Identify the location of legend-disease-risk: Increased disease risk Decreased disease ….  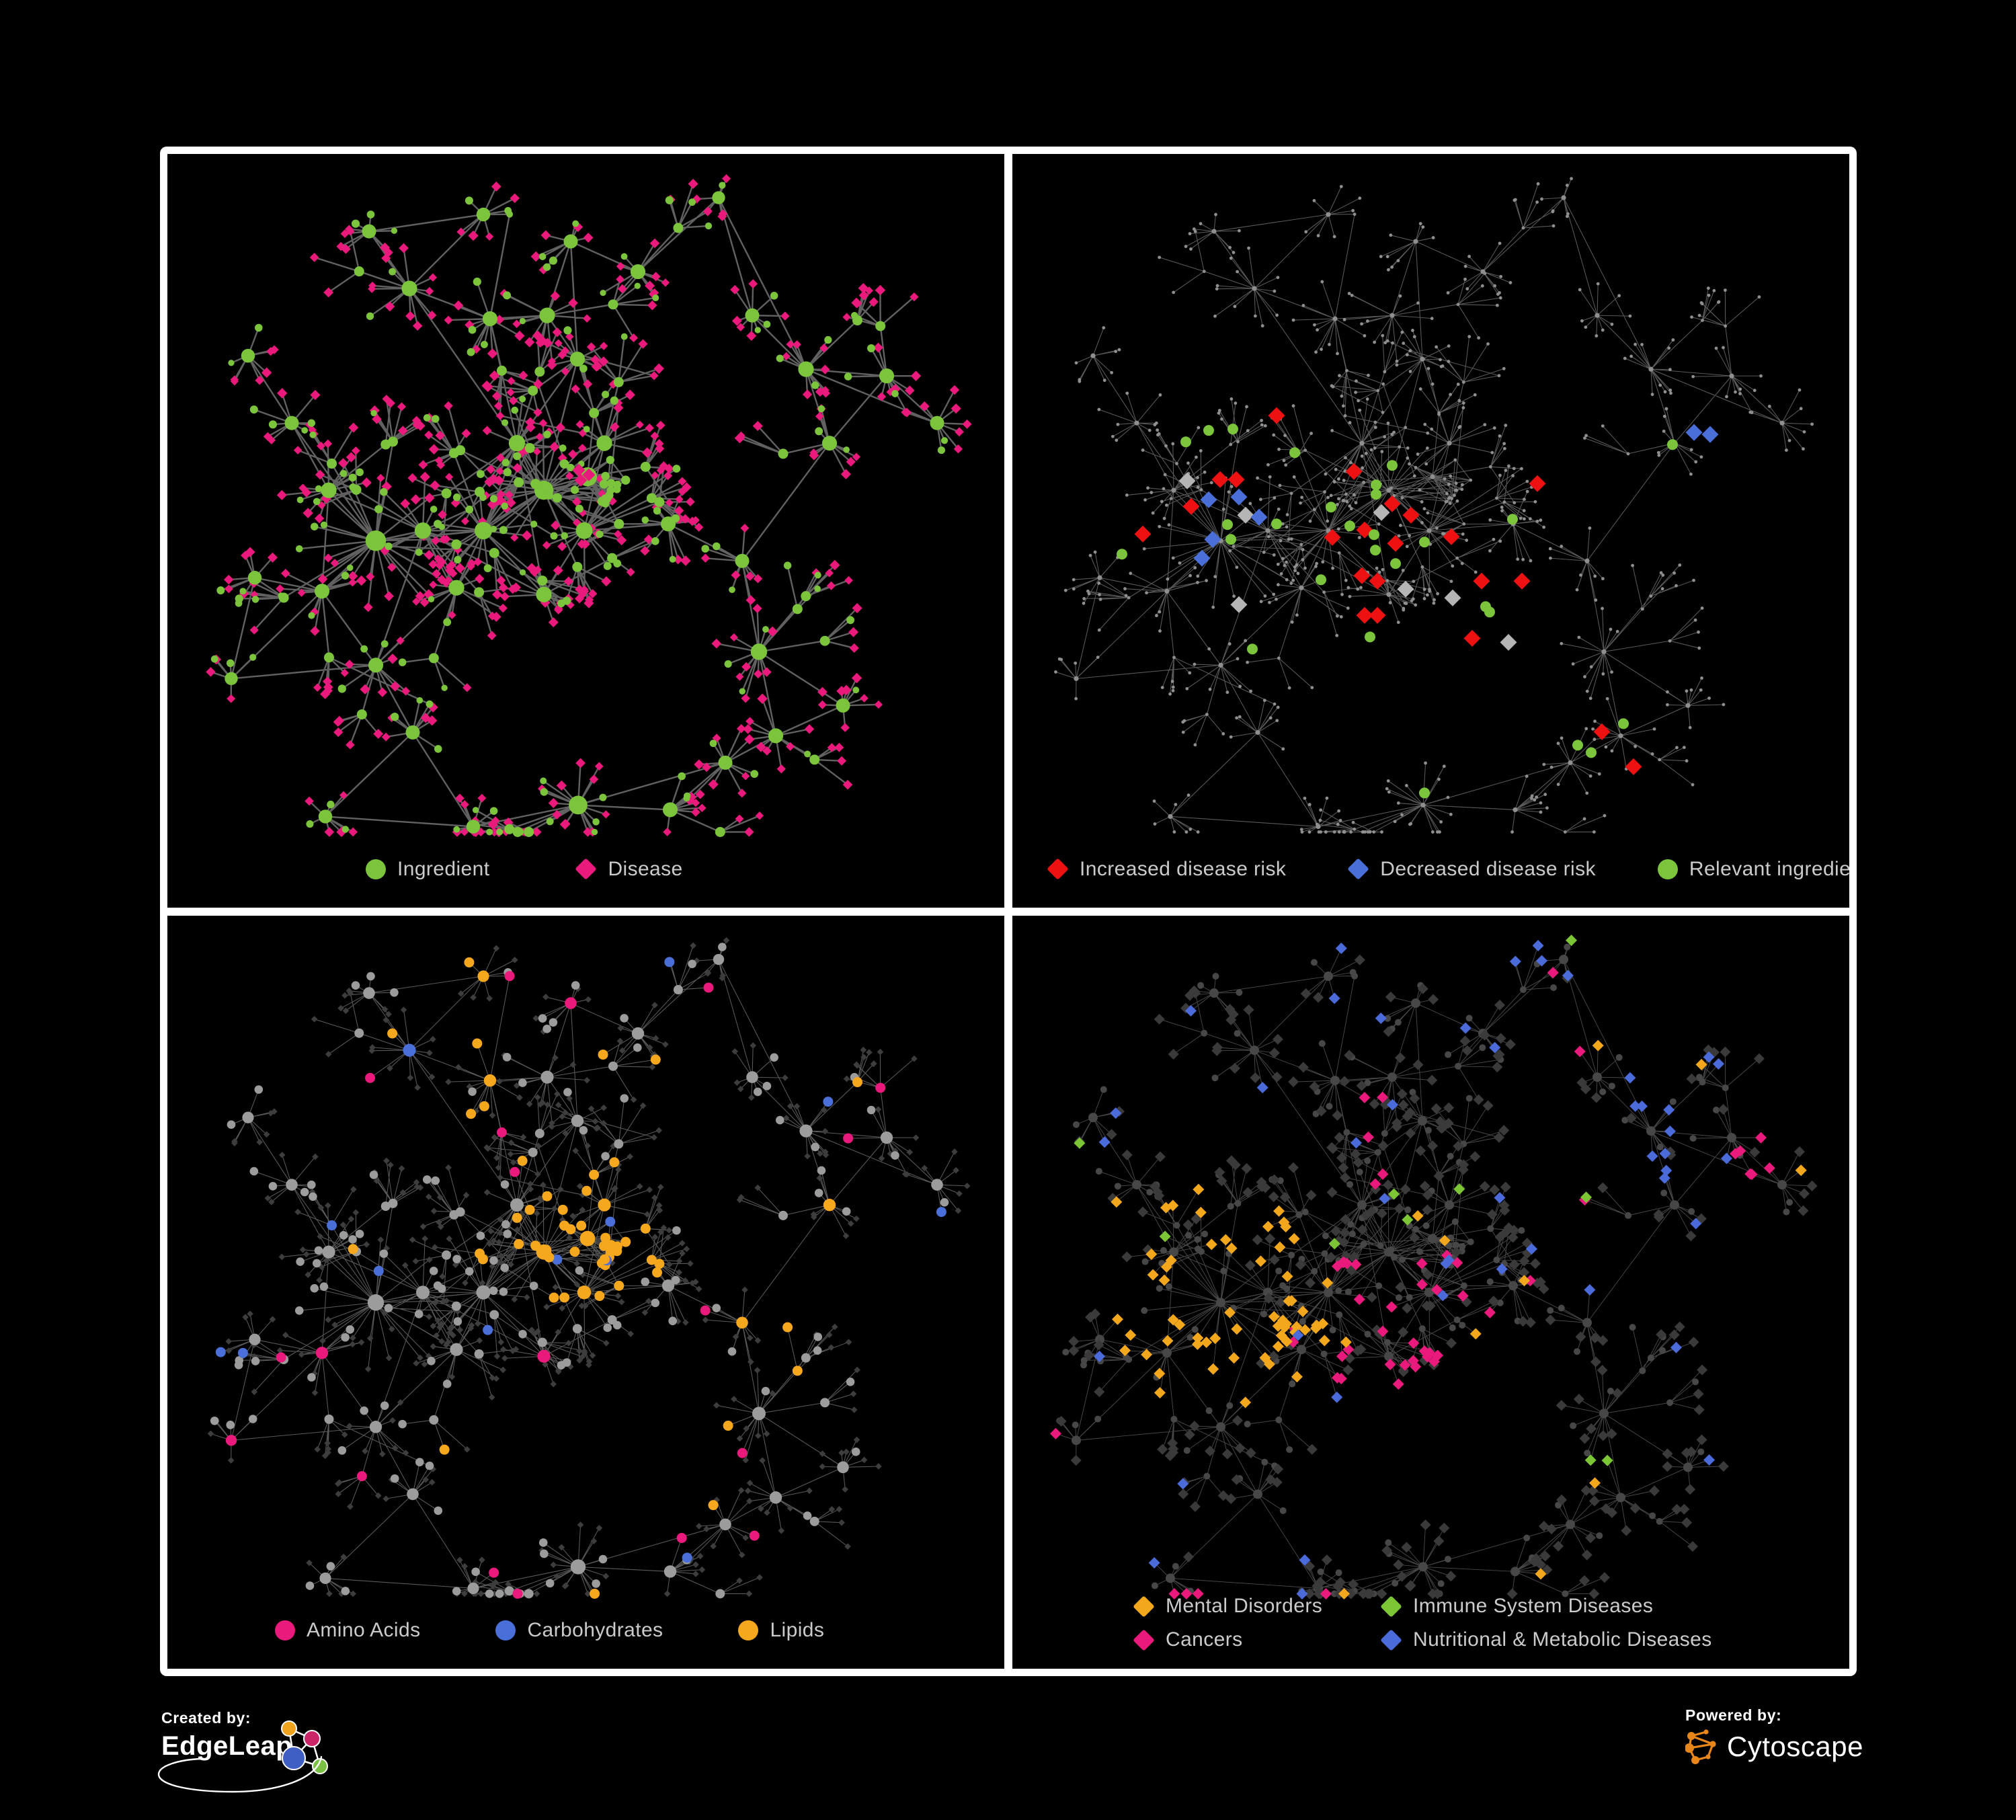
(1430, 869).